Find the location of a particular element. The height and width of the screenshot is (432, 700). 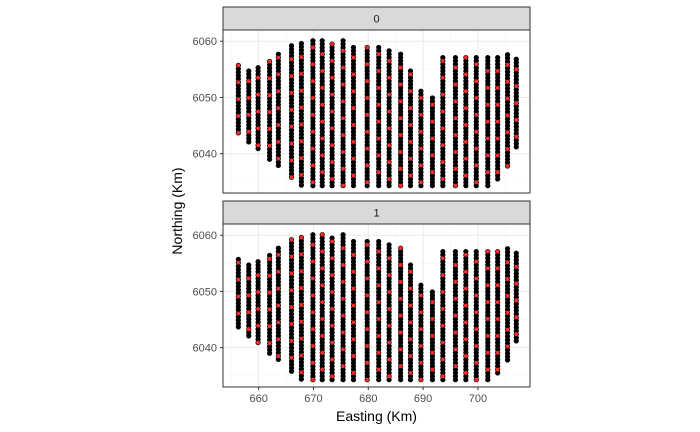

facet-strip-label: 0 is located at coordinates (376, 20).